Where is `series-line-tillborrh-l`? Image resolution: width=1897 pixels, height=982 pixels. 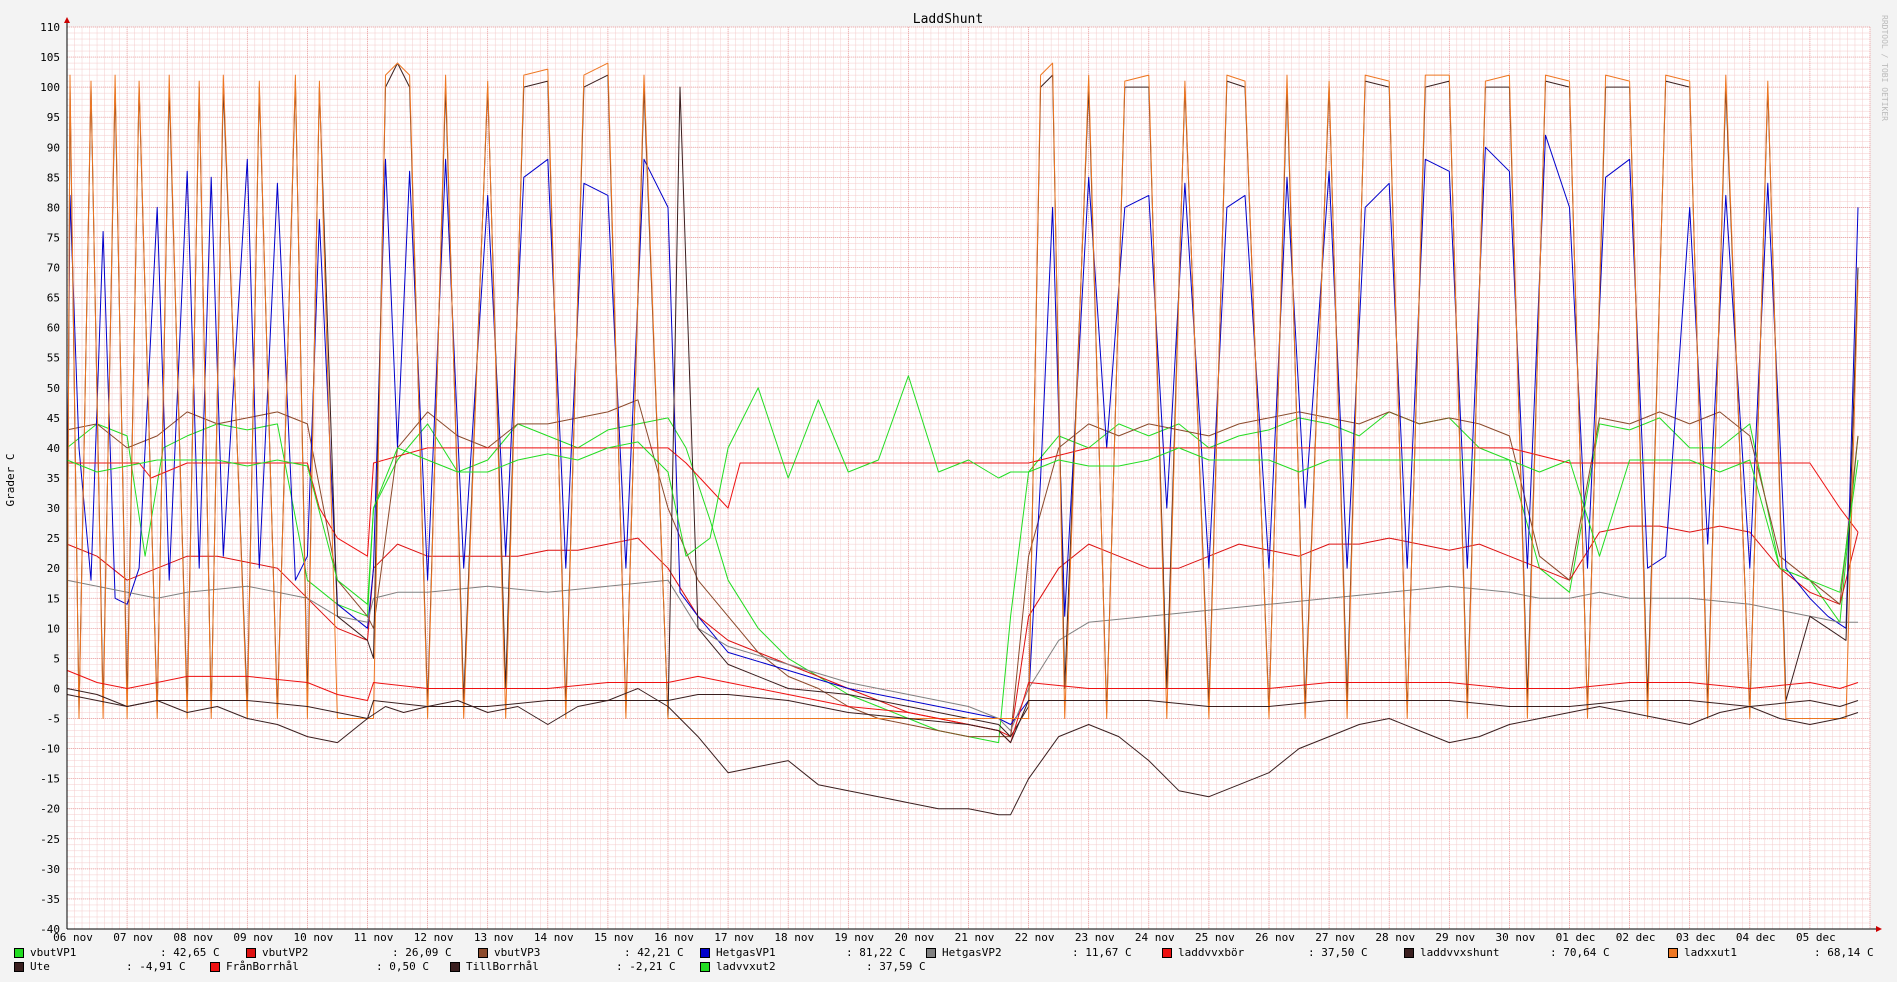
series-line-tillborrh-l is located at coordinates (962, 719).